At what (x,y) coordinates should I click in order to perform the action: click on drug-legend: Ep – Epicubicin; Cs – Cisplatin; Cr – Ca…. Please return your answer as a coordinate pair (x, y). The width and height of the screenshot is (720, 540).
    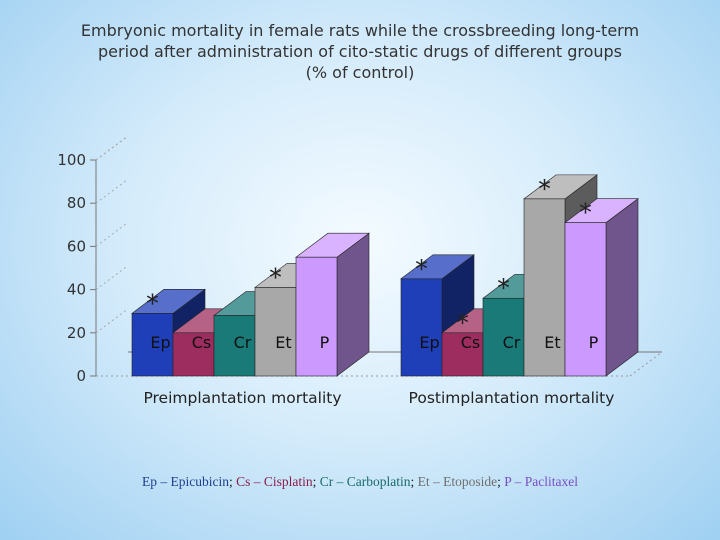
    Looking at the image, I should click on (360, 482).